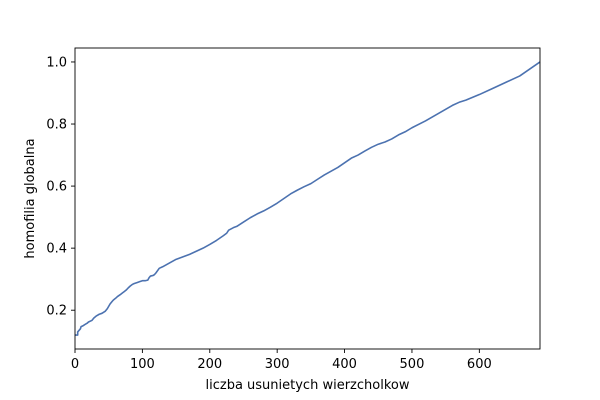 The height and width of the screenshot is (400, 600). What do you see at coordinates (142, 364) in the screenshot?
I see `x-tick-label: 100` at bounding box center [142, 364].